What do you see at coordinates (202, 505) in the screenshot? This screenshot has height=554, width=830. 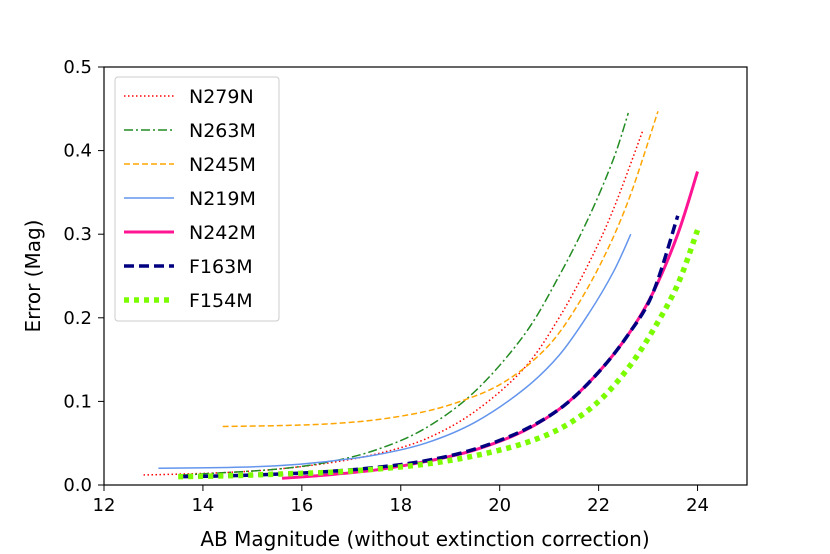 I see `x-tick-label: 14` at bounding box center [202, 505].